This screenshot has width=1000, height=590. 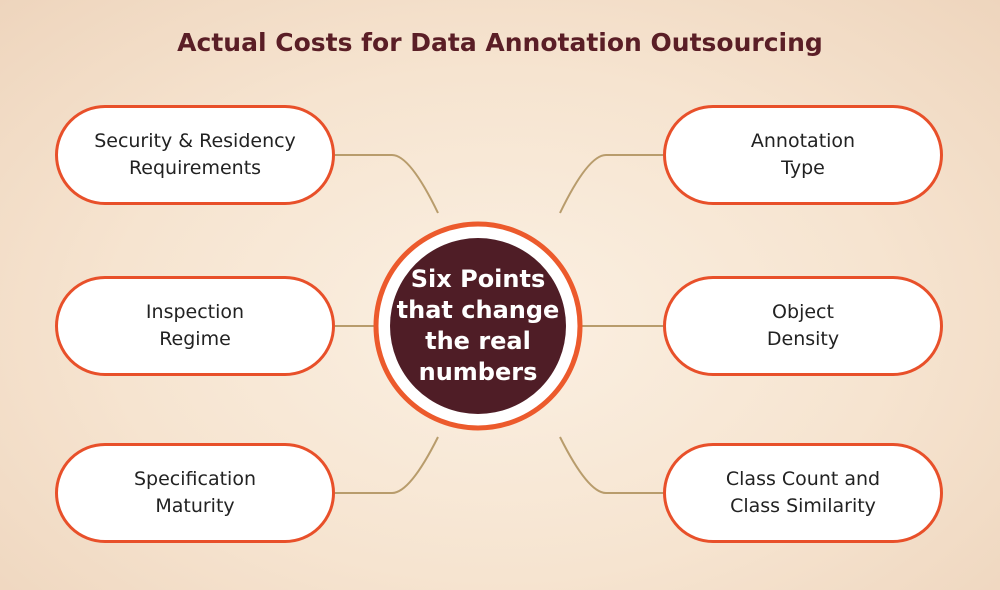 I want to click on node: Specification Maturity, so click(x=195, y=493).